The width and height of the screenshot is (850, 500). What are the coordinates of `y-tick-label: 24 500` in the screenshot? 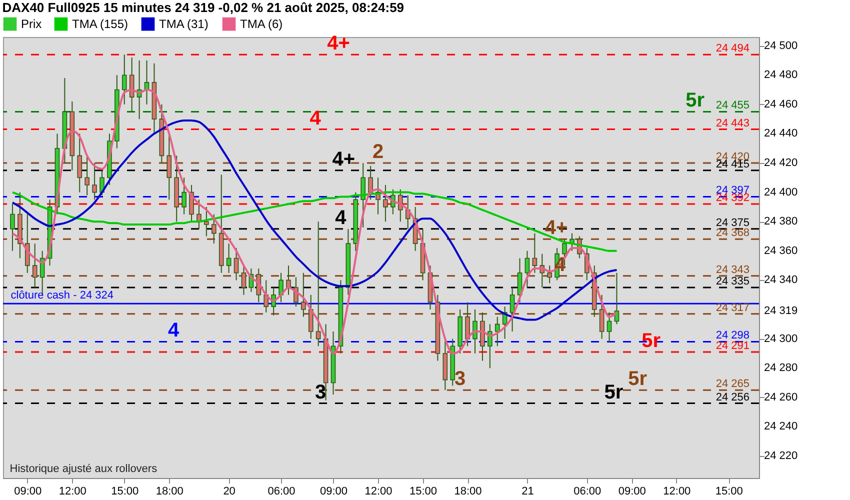 It's located at (781, 46).